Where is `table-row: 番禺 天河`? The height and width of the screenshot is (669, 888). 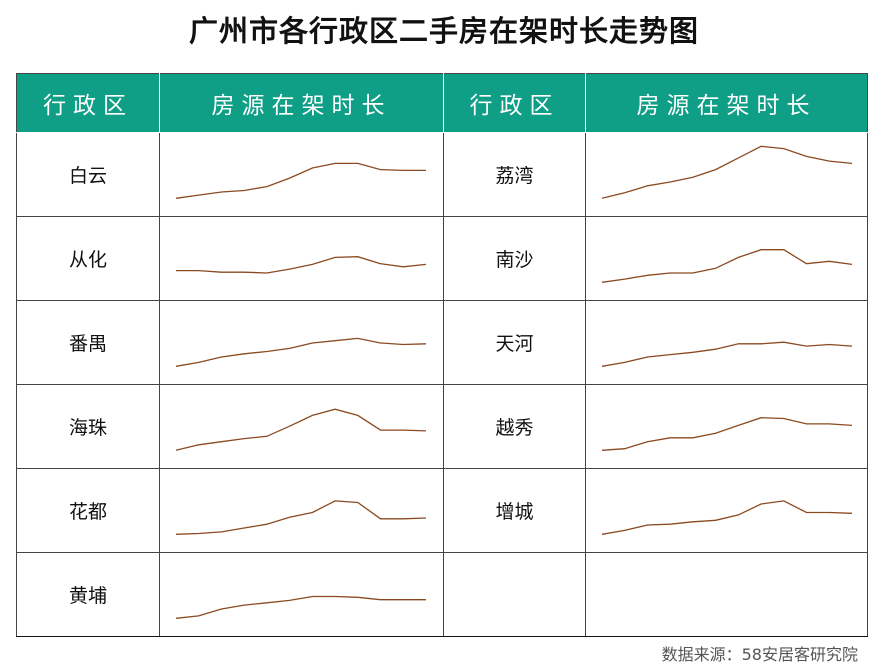 table-row: 番禺 天河 is located at coordinates (442, 342).